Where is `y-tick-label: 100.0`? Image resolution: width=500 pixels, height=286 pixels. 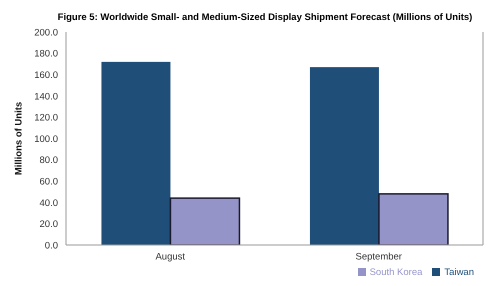 y-tick-label: 100.0 is located at coordinates (46, 139).